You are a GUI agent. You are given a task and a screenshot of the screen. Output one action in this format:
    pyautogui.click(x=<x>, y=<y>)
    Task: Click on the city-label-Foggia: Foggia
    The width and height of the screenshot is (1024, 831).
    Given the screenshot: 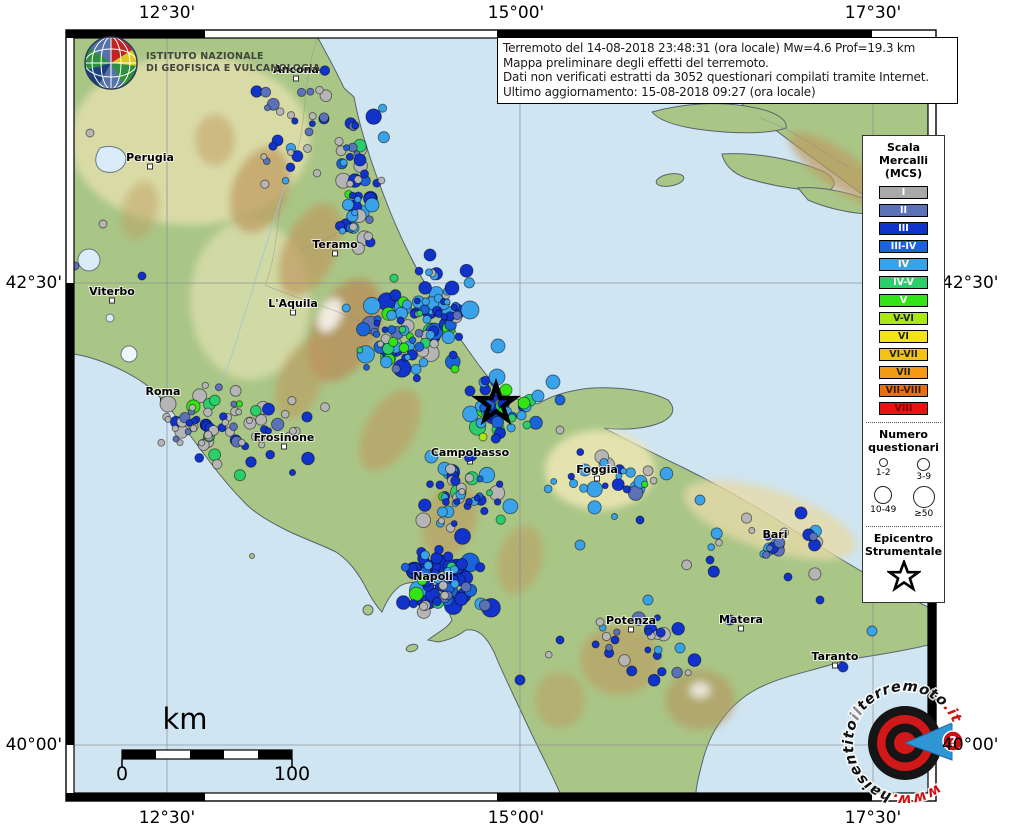 What is the action you would take?
    pyautogui.click(x=597, y=469)
    